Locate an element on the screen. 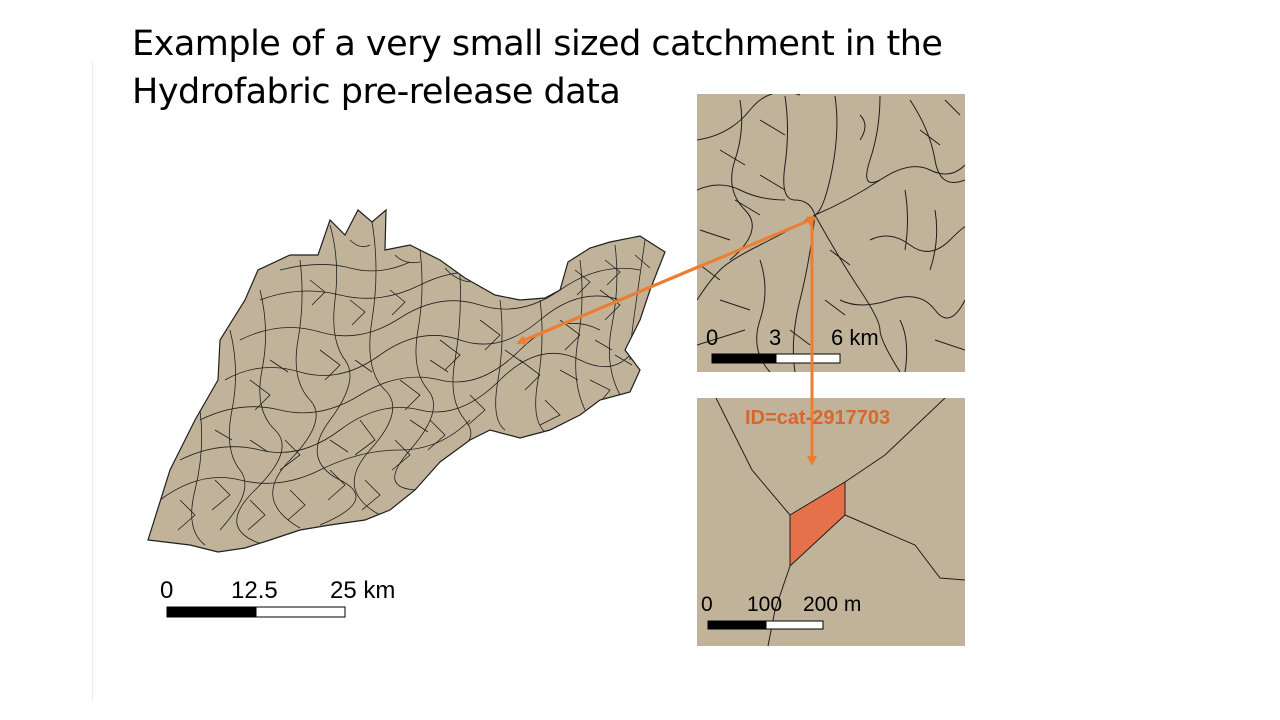 The width and height of the screenshot is (1280, 720). inset-medium-scale-label-mid: 3 is located at coordinates (775, 337).